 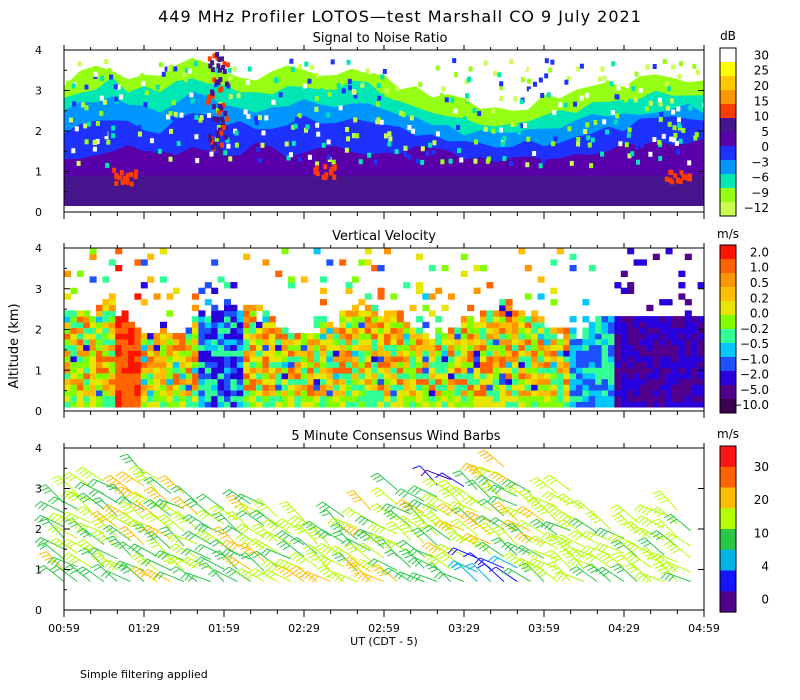 What do you see at coordinates (38, 610) in the screenshot?
I see `y-tick-label: 0` at bounding box center [38, 610].